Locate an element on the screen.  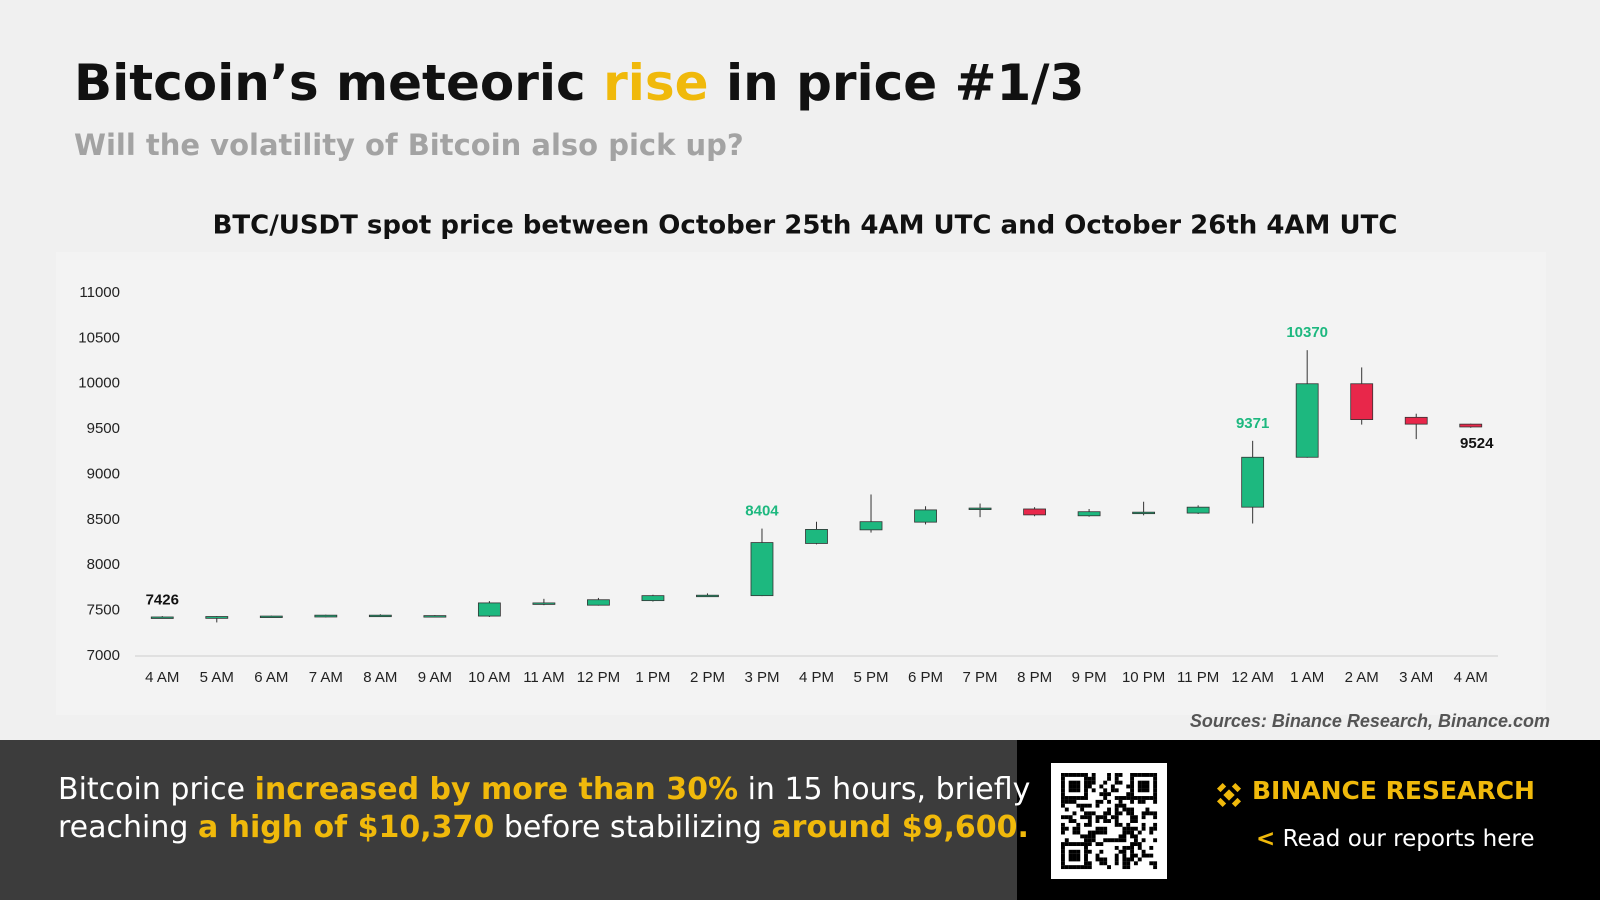
summary-part: before stabilizing is located at coordinates (633, 827).